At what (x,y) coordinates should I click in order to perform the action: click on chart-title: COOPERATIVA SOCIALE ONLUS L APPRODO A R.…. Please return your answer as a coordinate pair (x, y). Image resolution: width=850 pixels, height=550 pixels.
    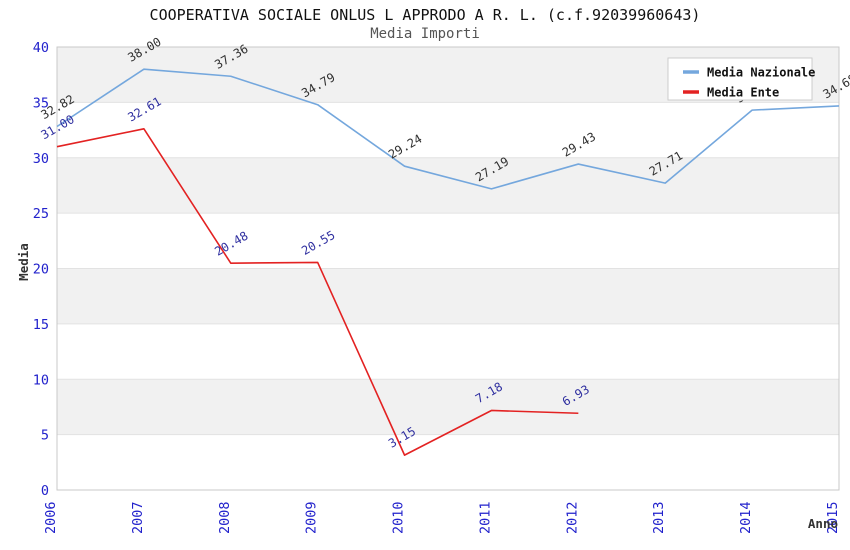
    Looking at the image, I should click on (425, 15).